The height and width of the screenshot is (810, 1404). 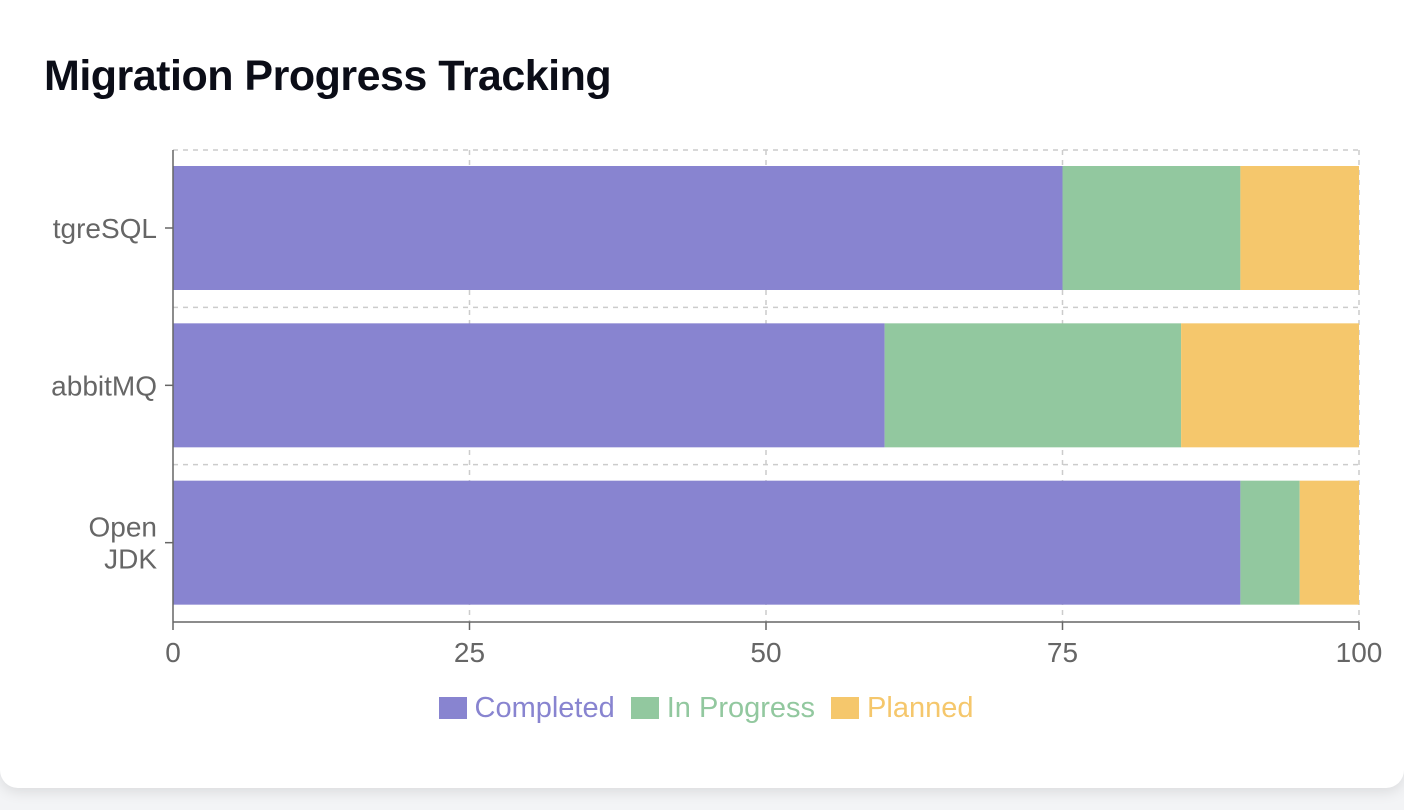 I want to click on x-tick-label: 0, so click(x=173, y=652).